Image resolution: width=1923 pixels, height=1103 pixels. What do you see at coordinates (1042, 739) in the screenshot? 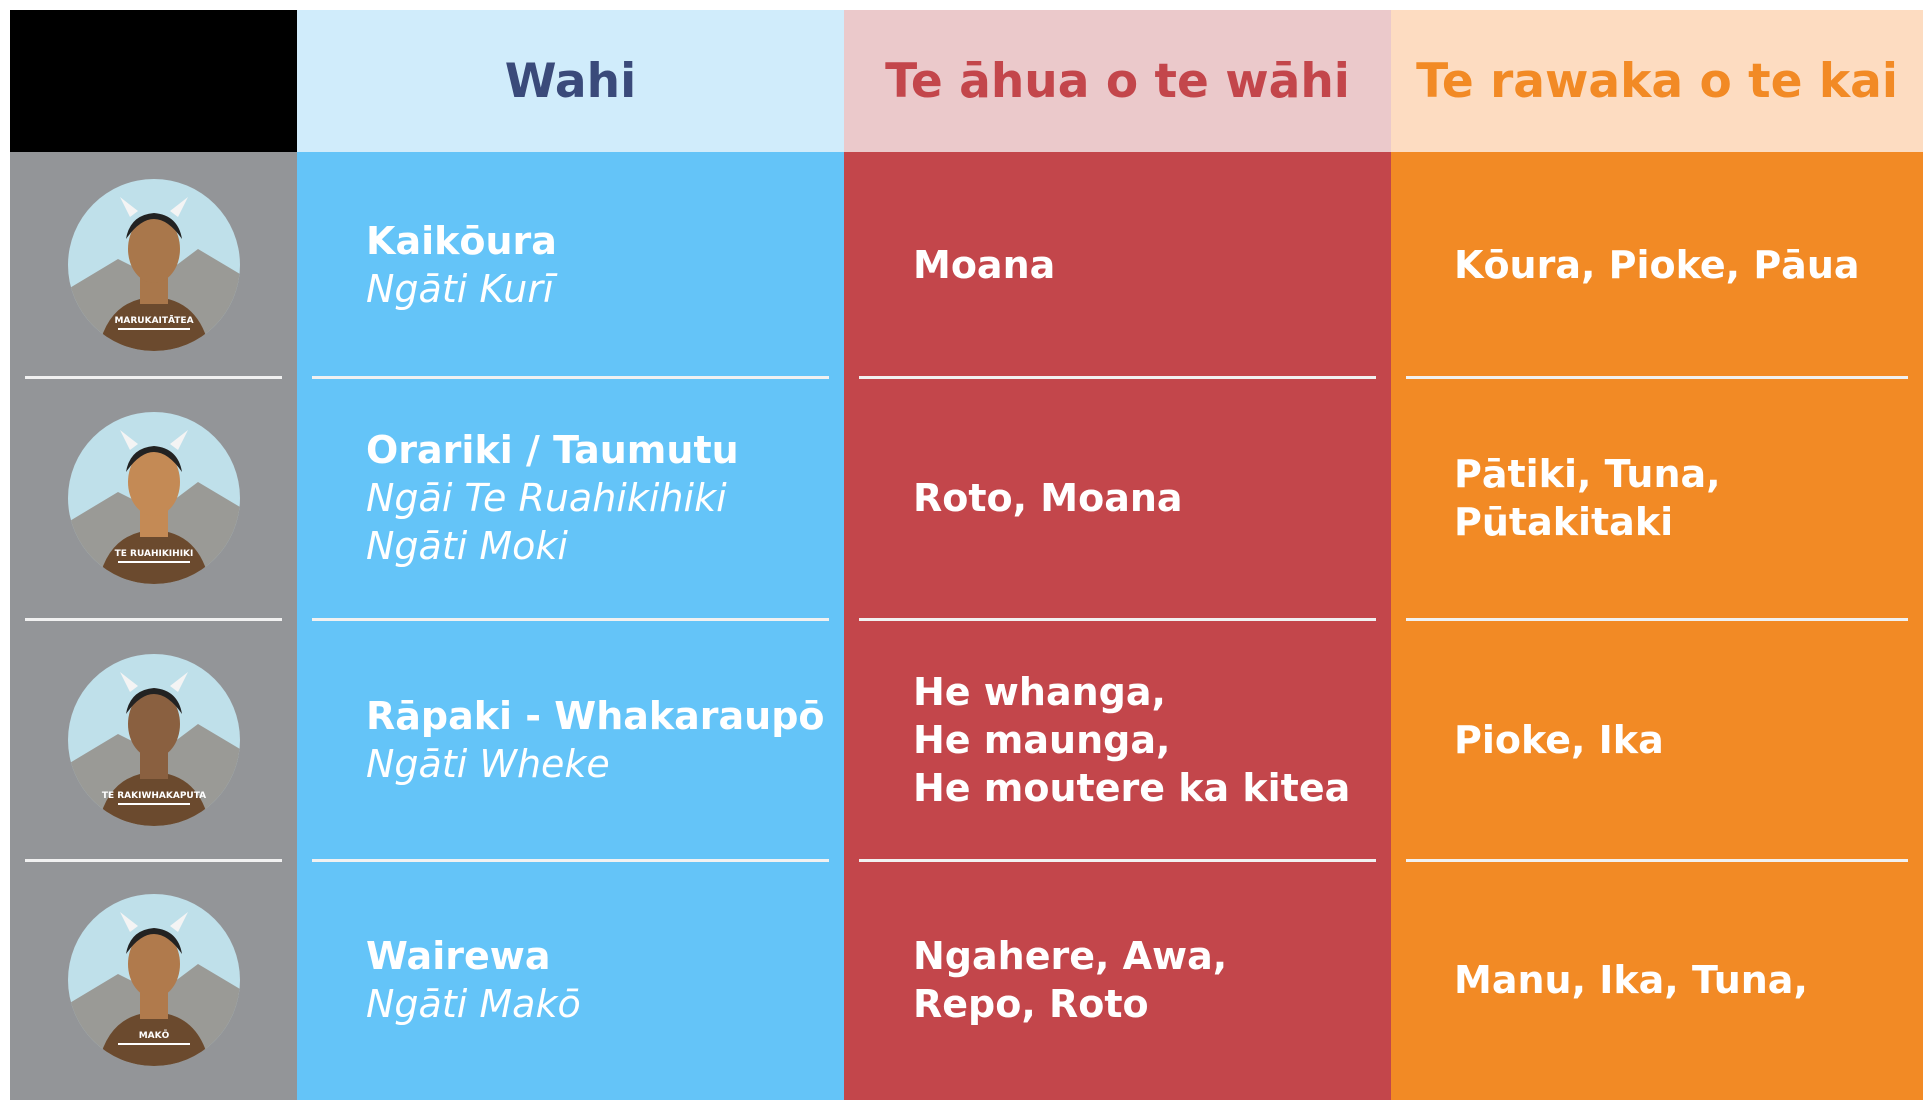
I see `feature-line: He maunga,` at bounding box center [1042, 739].